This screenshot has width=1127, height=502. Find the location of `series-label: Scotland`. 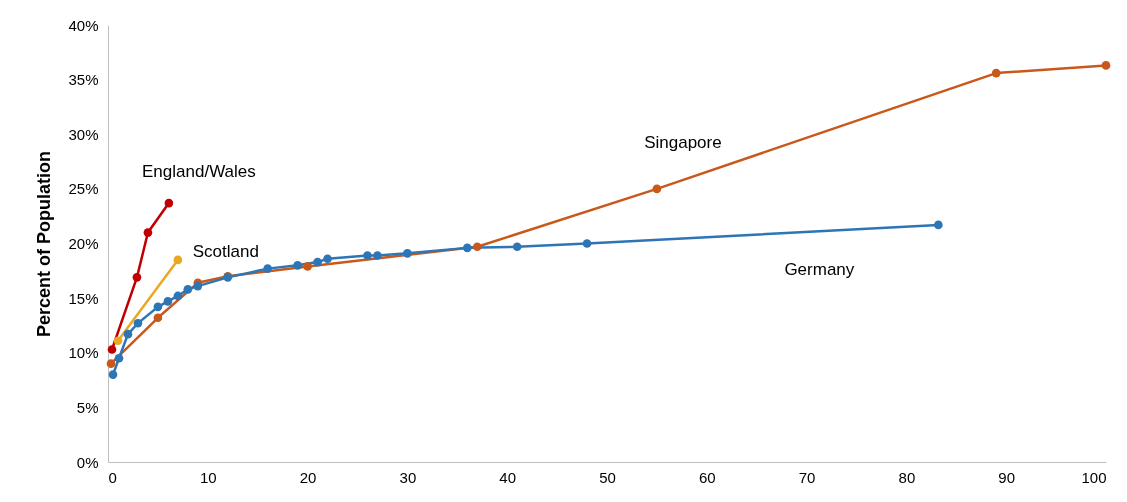

series-label: Scotland is located at coordinates (225, 251).